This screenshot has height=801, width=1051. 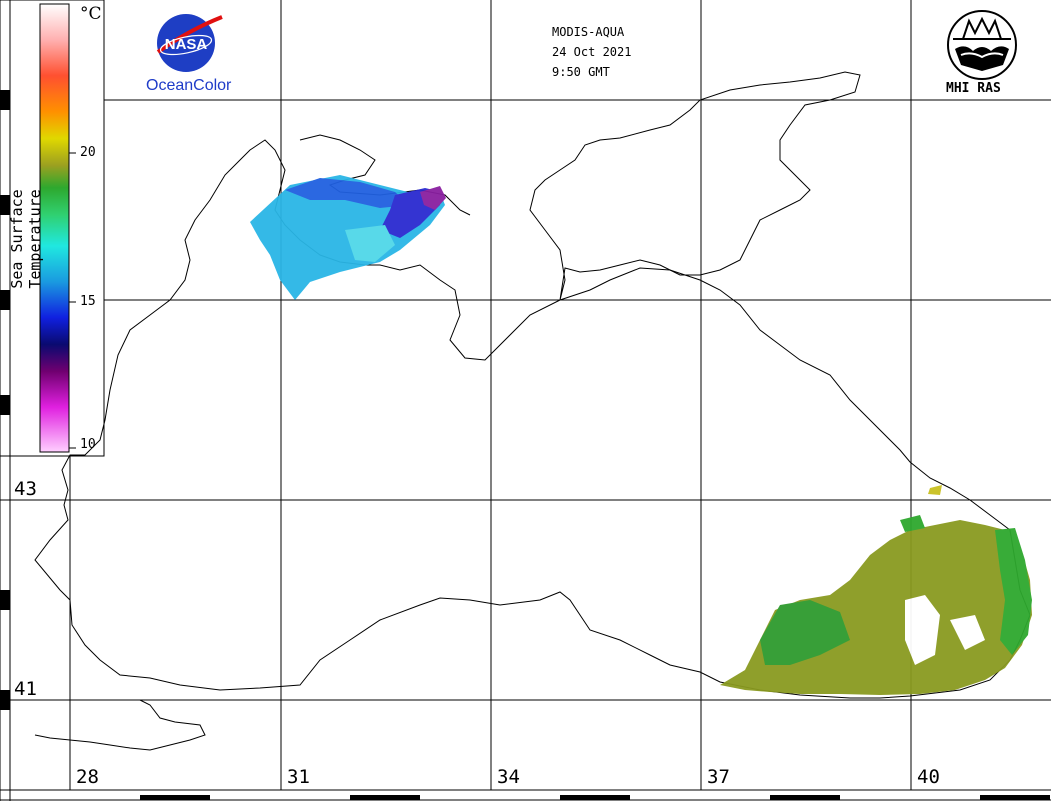 I want to click on colorbar-tick-marks, so click(x=72, y=300).